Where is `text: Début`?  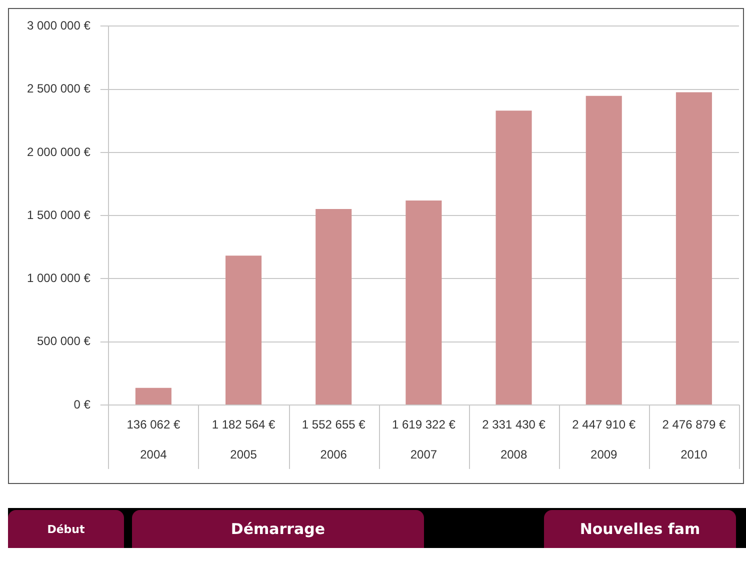
text: Début is located at coordinates (66, 529).